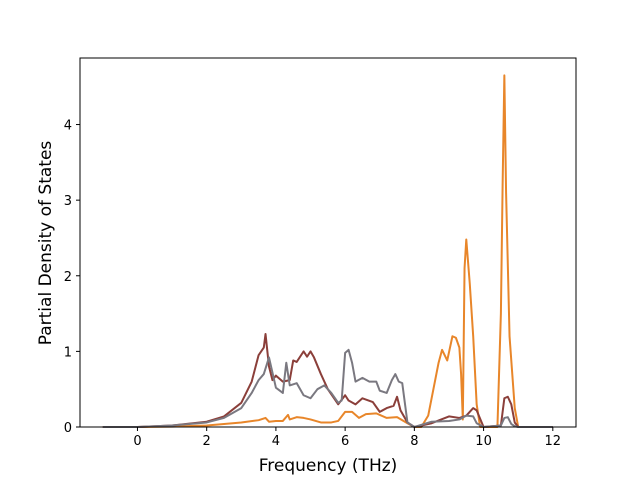 The width and height of the screenshot is (640, 480). What do you see at coordinates (553, 441) in the screenshot?
I see `x-tick-label: 12` at bounding box center [553, 441].